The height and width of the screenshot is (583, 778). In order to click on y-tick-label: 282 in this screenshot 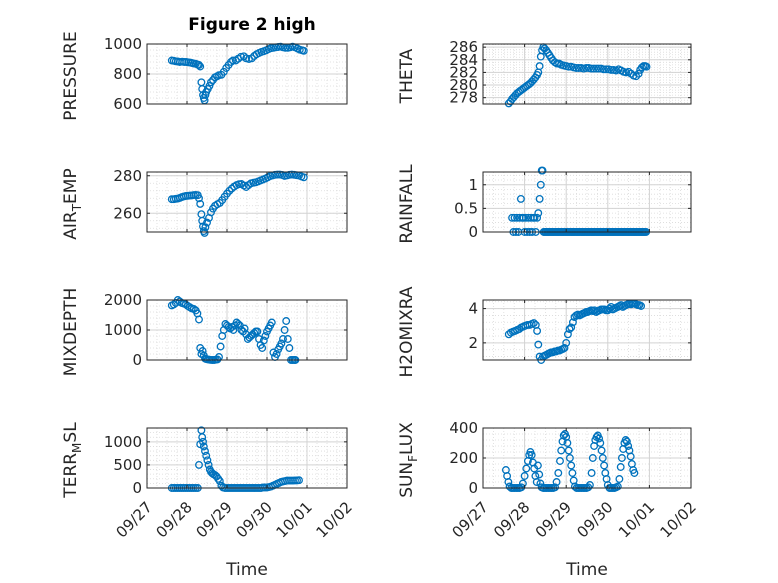, I will do `click(463, 72)`.